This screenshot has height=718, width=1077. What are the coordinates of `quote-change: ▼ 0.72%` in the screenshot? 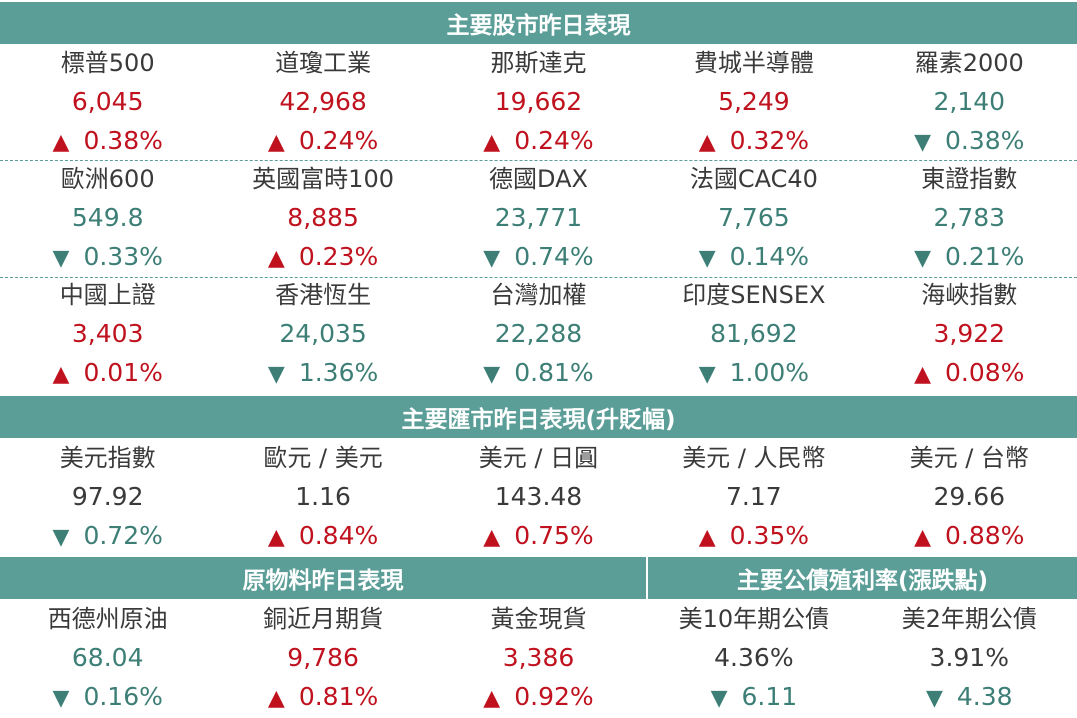 It's located at (108, 535).